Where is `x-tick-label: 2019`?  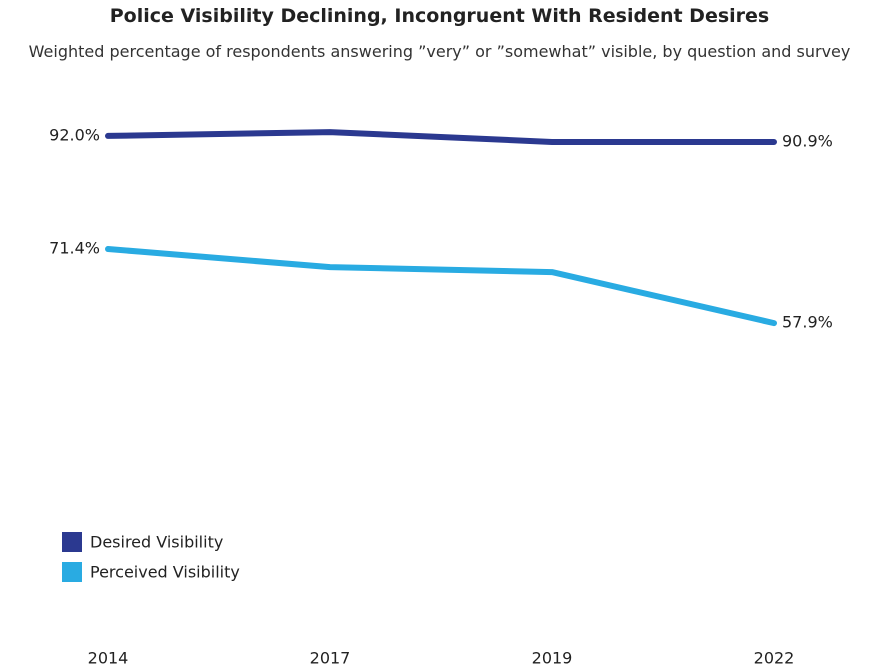
x-tick-label: 2019 is located at coordinates (552, 658).